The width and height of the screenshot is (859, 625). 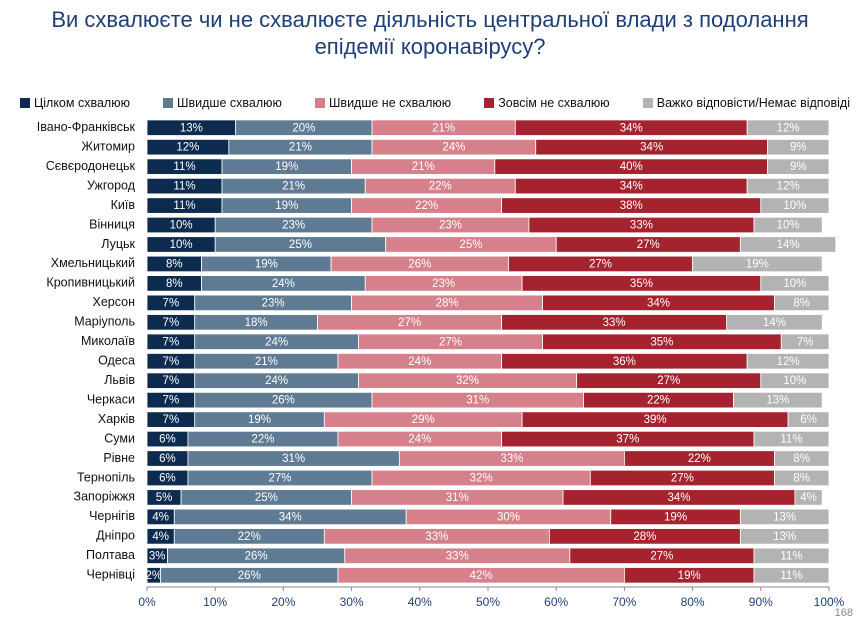 What do you see at coordinates (104, 322) in the screenshot?
I see `y-tick-label: Маріуполь` at bounding box center [104, 322].